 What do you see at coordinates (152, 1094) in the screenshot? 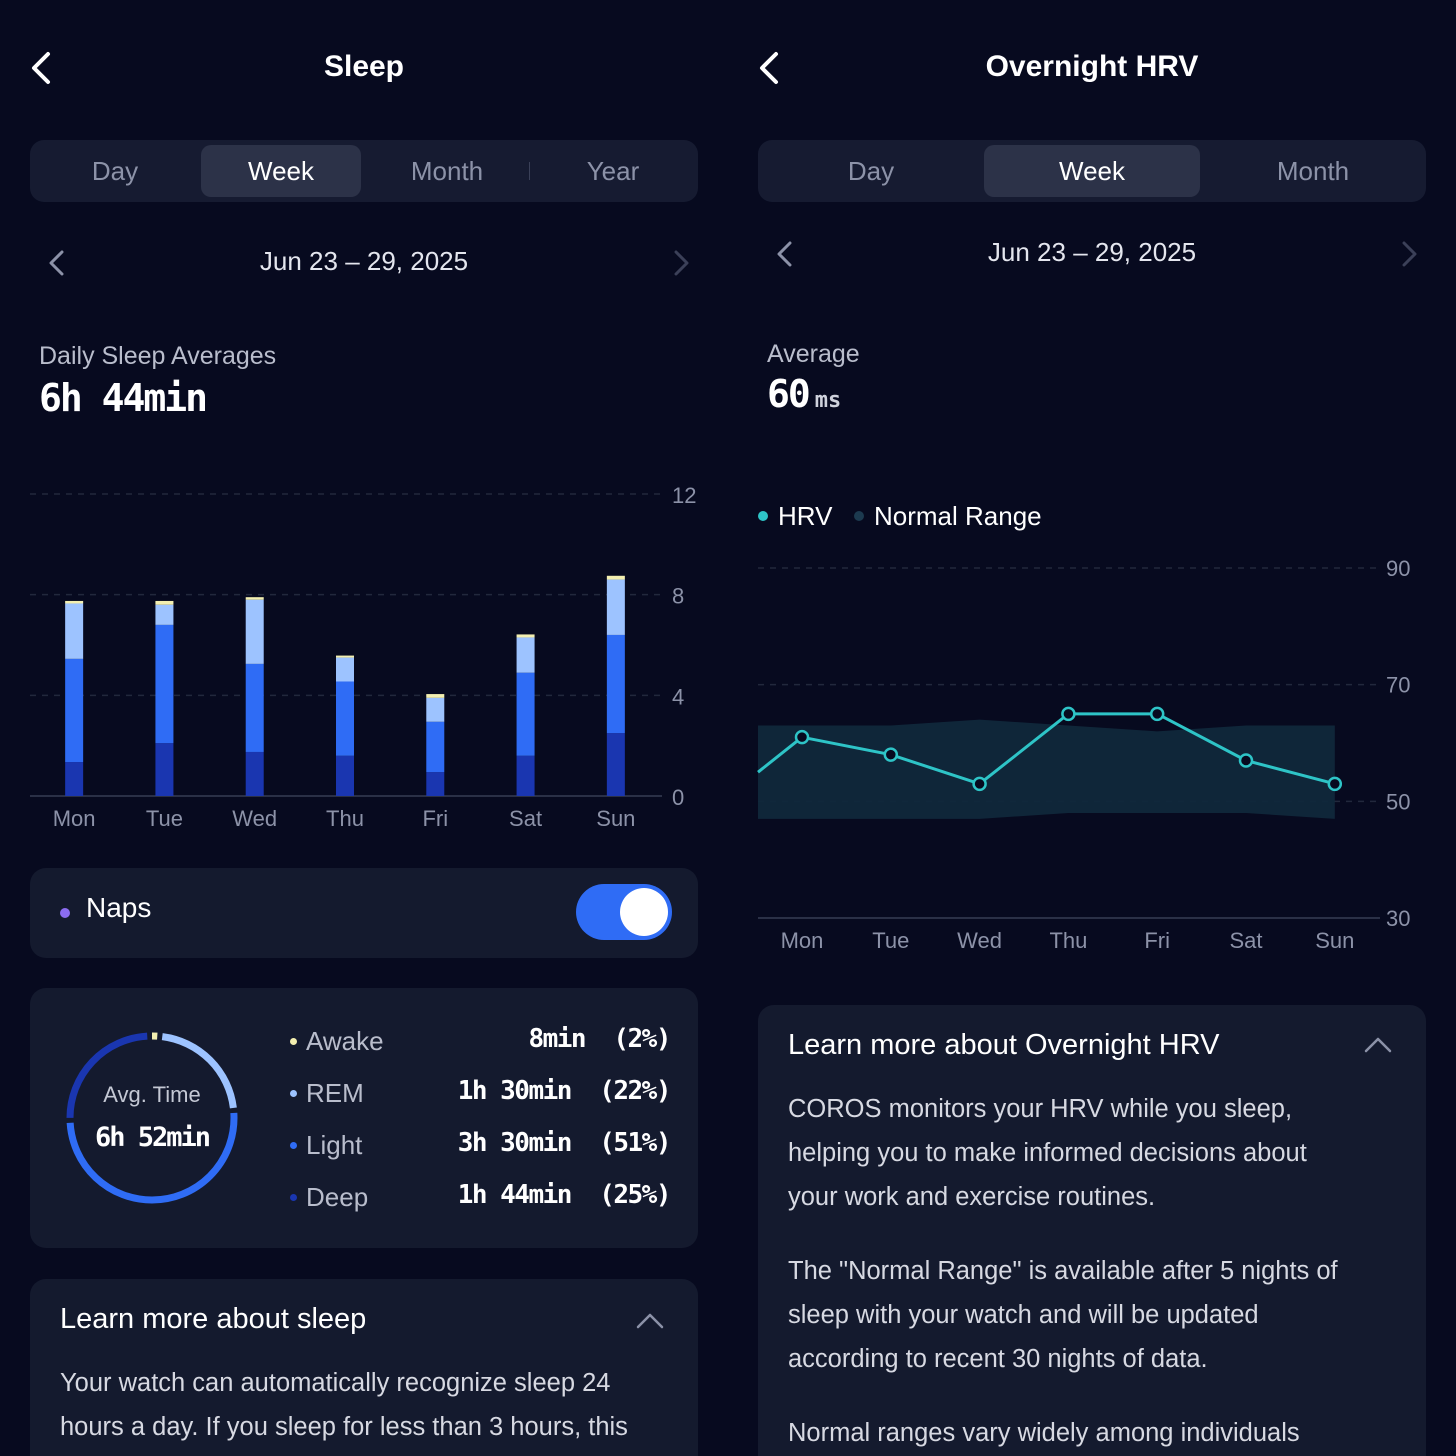
I see `avg-time-label: Avg. Time` at bounding box center [152, 1094].